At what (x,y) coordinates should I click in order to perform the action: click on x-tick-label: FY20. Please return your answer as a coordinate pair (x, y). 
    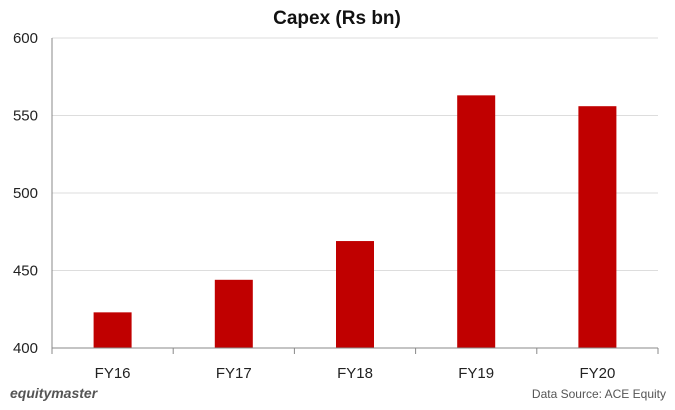
    Looking at the image, I should click on (597, 373).